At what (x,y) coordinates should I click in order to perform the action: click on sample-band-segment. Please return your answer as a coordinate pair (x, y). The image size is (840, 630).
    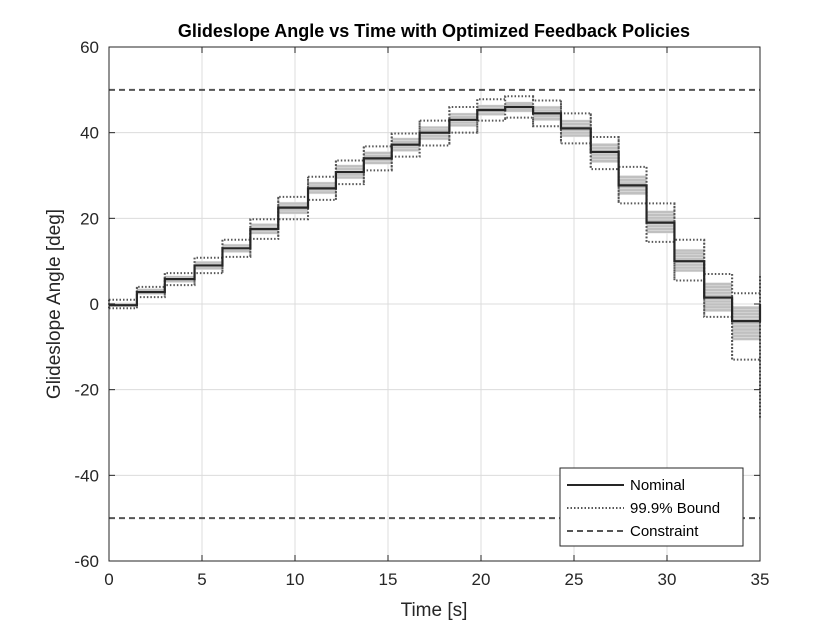
    Looking at the image, I should click on (746, 323).